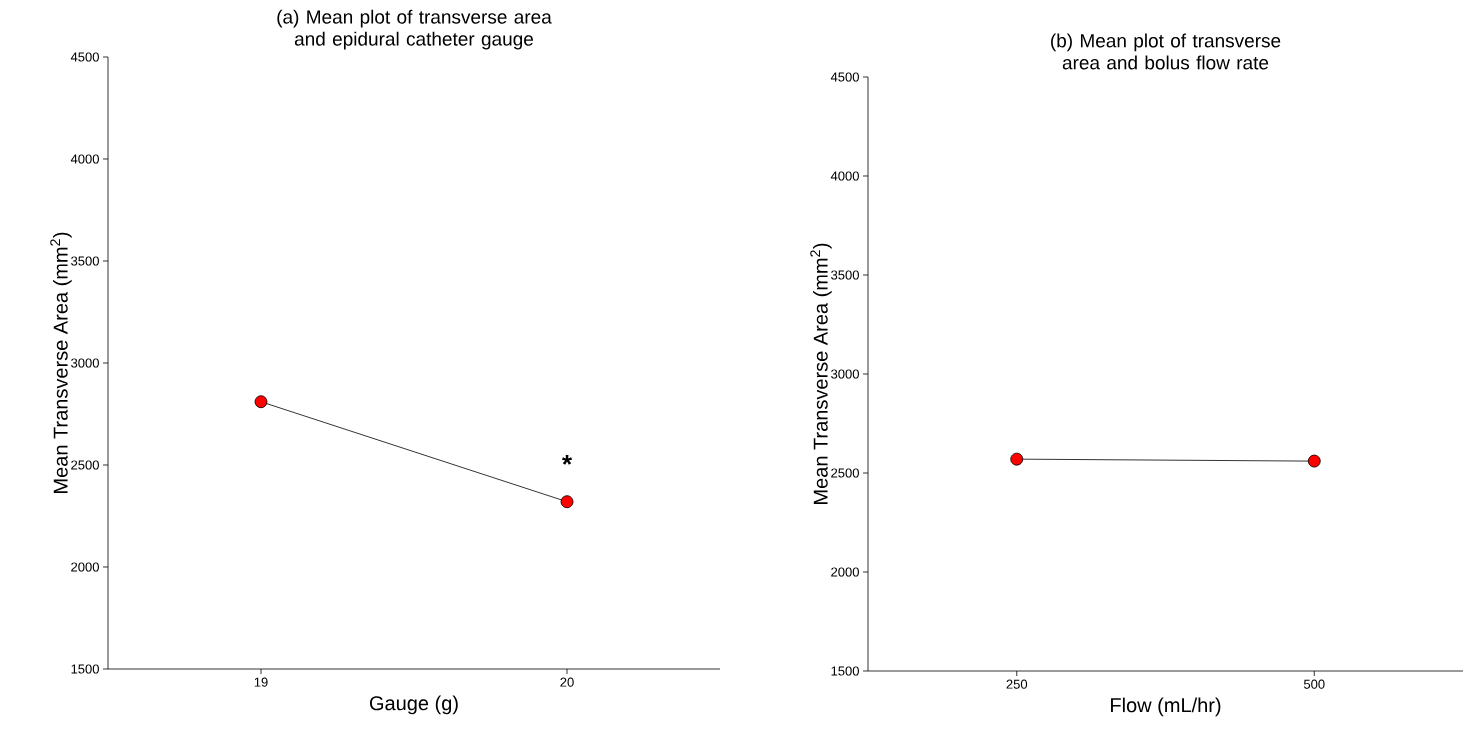 The height and width of the screenshot is (742, 1472). Describe the element at coordinates (414, 29) in the screenshot. I see `chart-title: (a) Mean plot of transverse area and epidural catheter gauge` at that location.